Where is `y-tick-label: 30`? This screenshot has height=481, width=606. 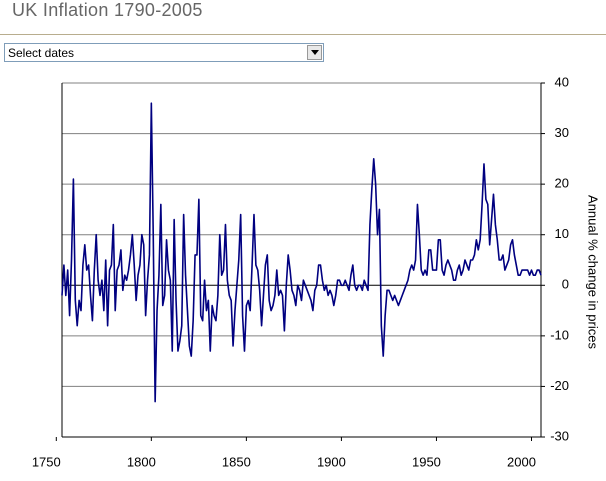 y-tick-label: 30 is located at coordinates (562, 132).